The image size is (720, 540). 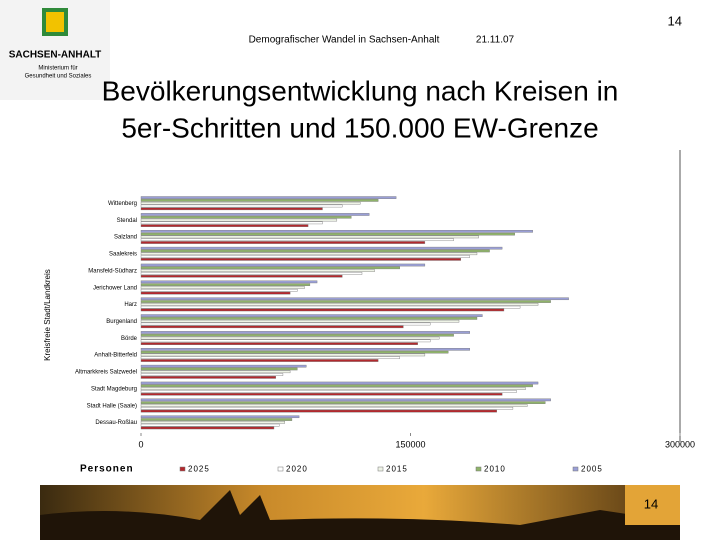 What do you see at coordinates (123, 255) in the screenshot?
I see `y-tick-label: Saalekreis` at bounding box center [123, 255].